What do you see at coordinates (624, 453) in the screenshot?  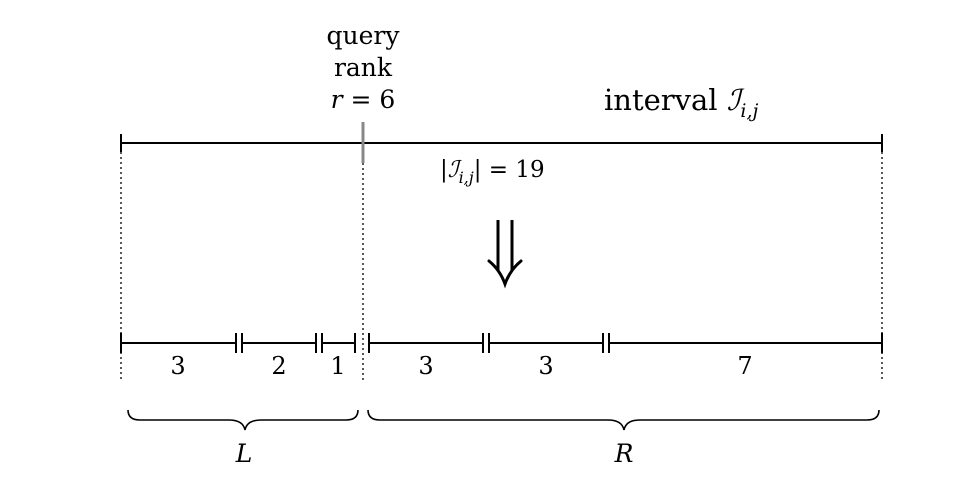 I see `group-label-right: R` at bounding box center [624, 453].